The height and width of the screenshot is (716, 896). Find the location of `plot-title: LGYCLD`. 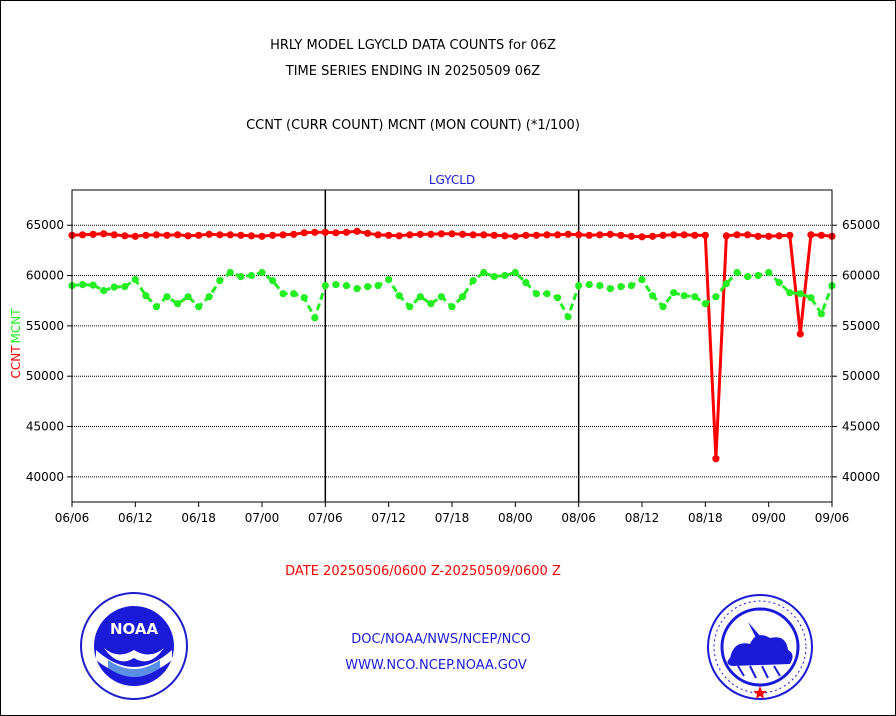

plot-title: LGYCLD is located at coordinates (452, 180).